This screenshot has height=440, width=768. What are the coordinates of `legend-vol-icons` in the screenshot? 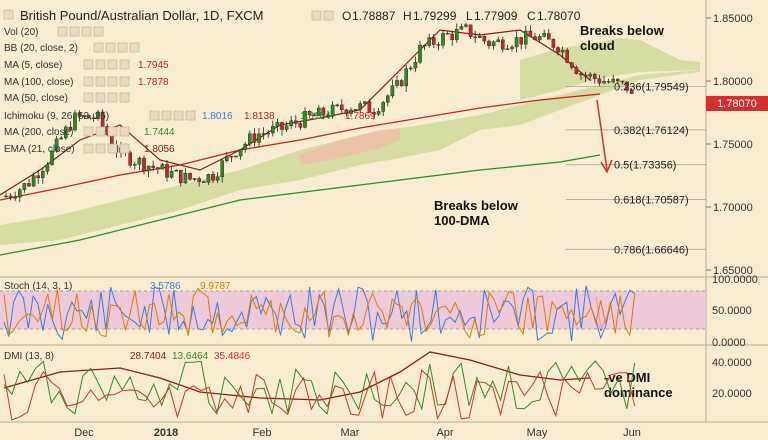 It's located at (80, 31).